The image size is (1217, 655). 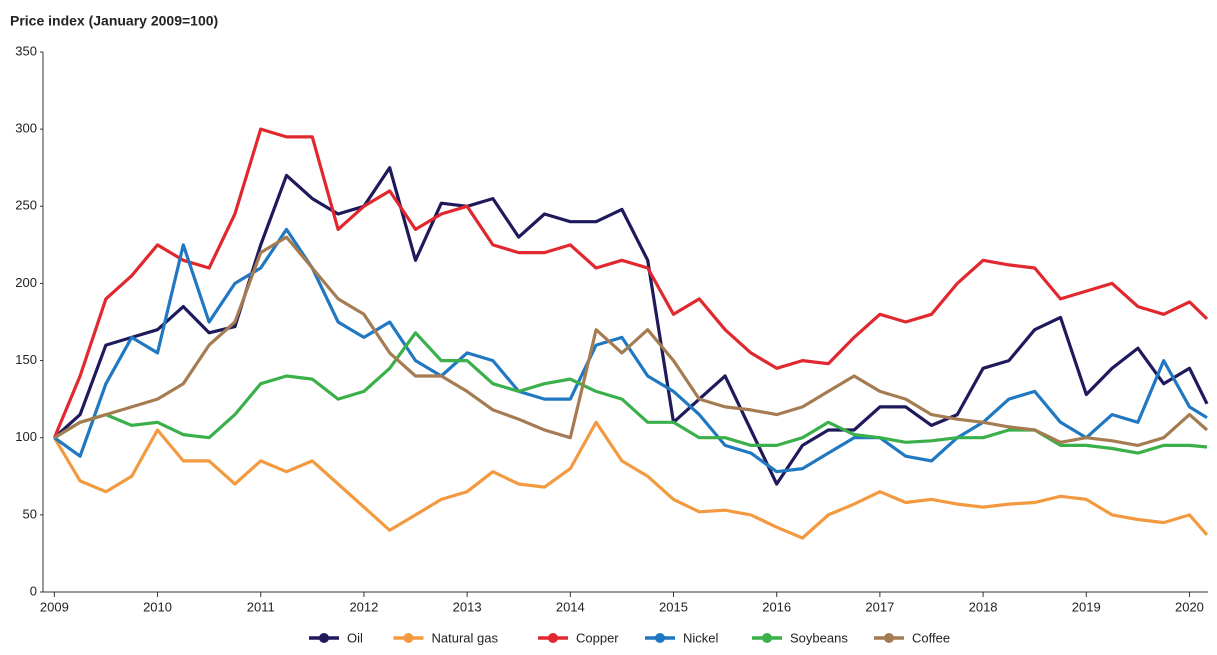 I want to click on x-tick-label: 2011, so click(x=261, y=606).